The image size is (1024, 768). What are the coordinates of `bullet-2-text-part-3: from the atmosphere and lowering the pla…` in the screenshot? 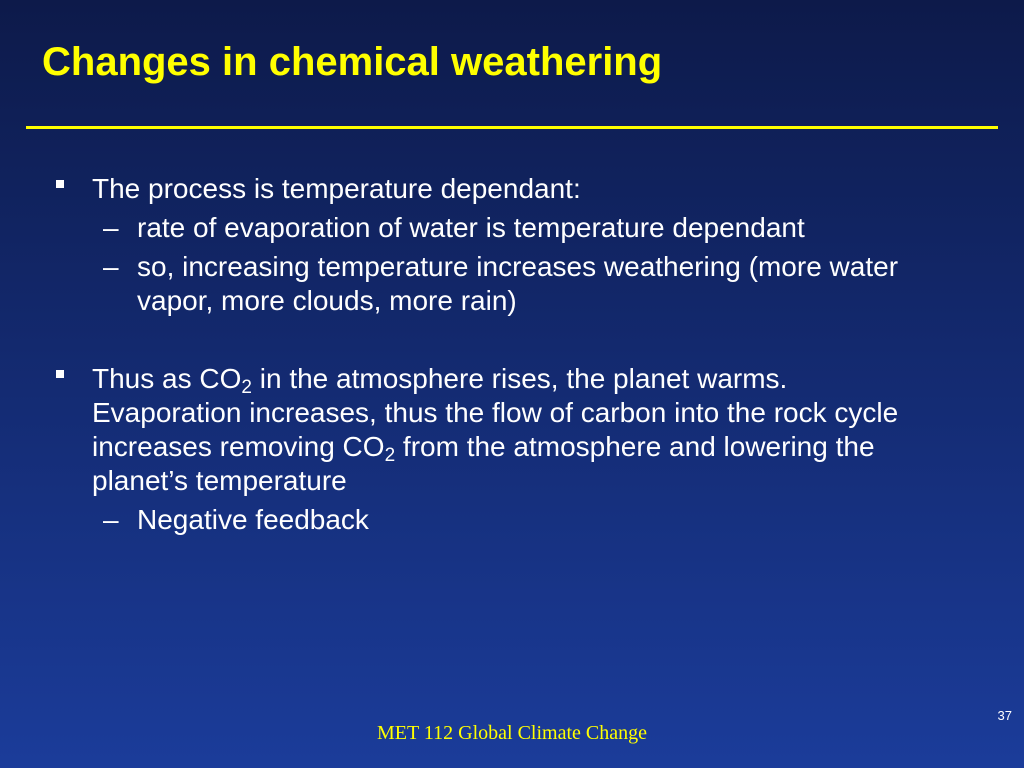 It's located at (483, 463).